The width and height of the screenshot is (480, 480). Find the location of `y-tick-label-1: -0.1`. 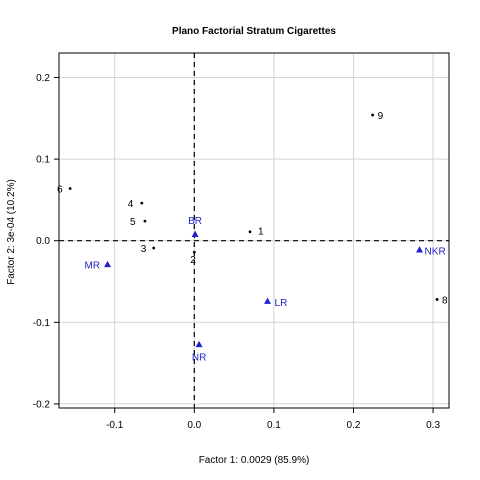

y-tick-label-1: -0.1 is located at coordinates (42, 323).